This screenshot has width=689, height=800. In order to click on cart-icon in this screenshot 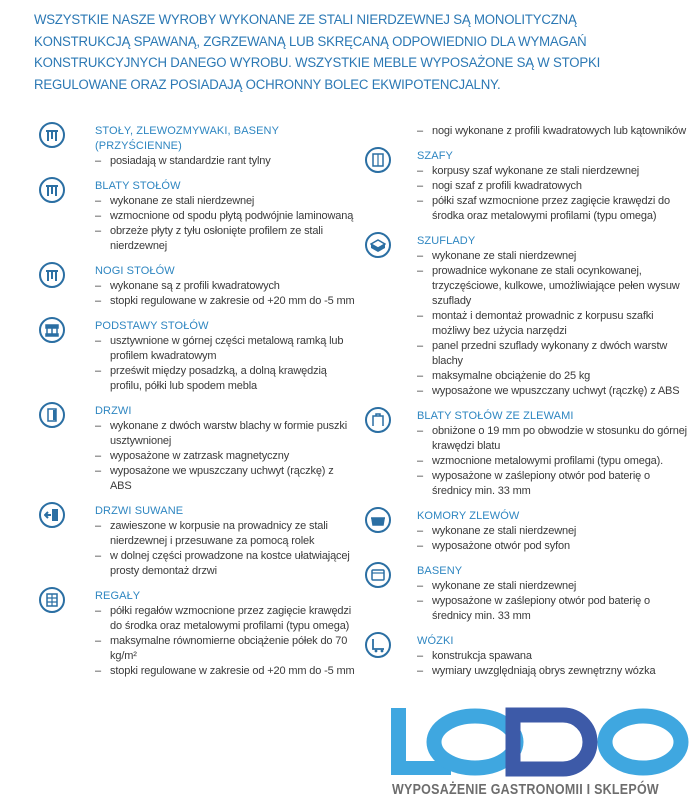, I will do `click(378, 645)`.